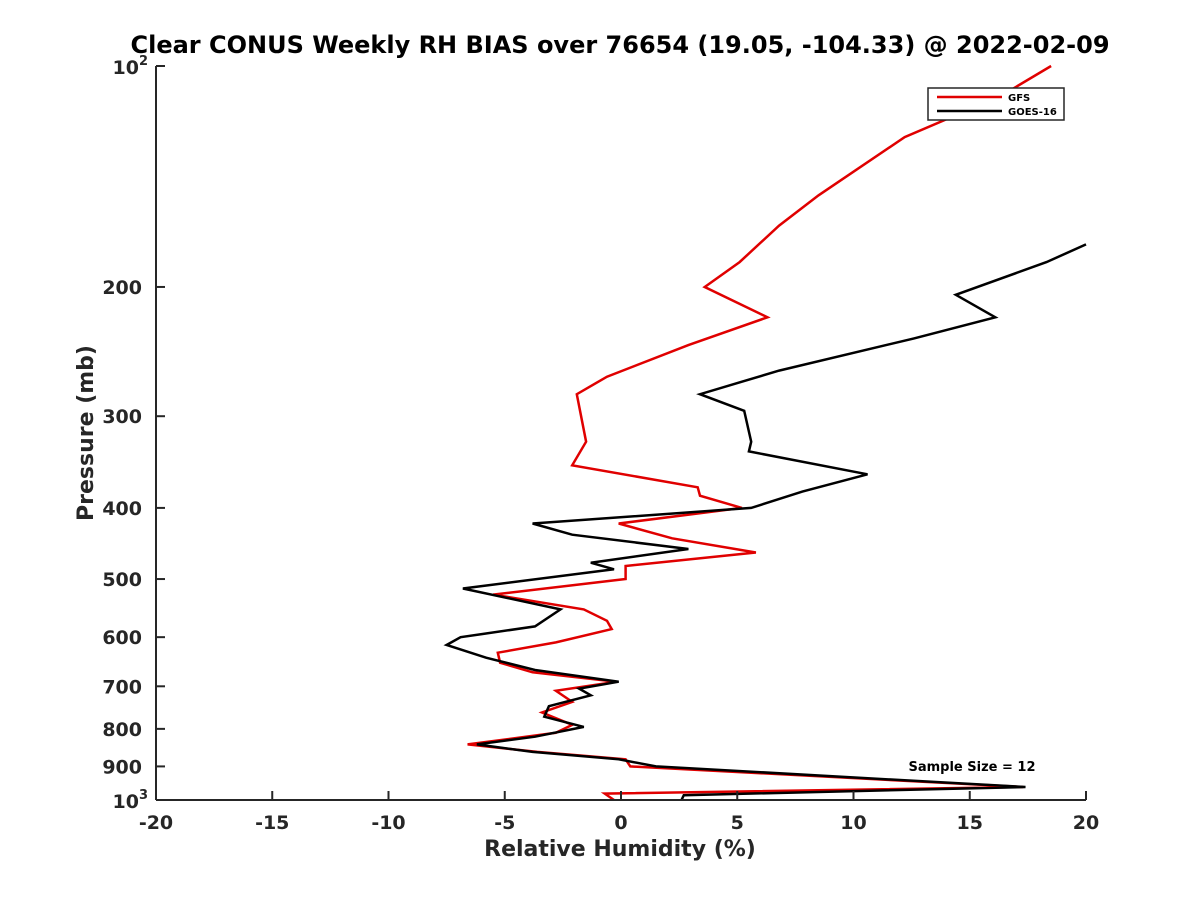 The image size is (1200, 900). I want to click on y-tick-label: 200, so click(122, 288).